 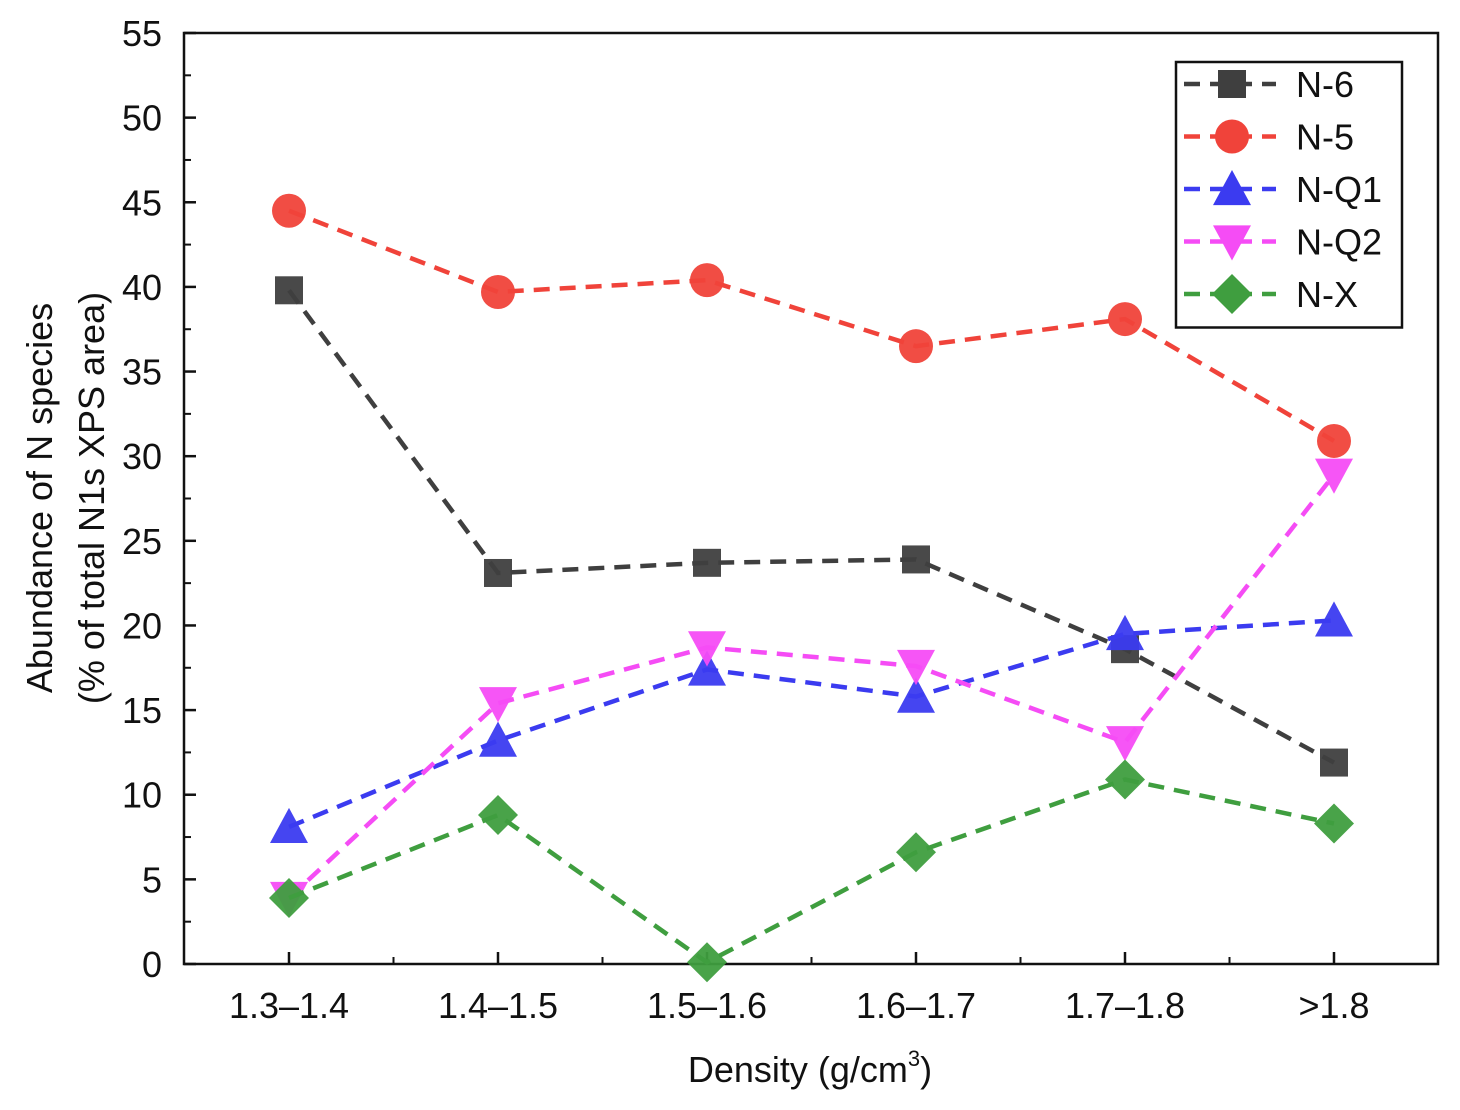 I want to click on series-n-x, so click(x=811, y=871).